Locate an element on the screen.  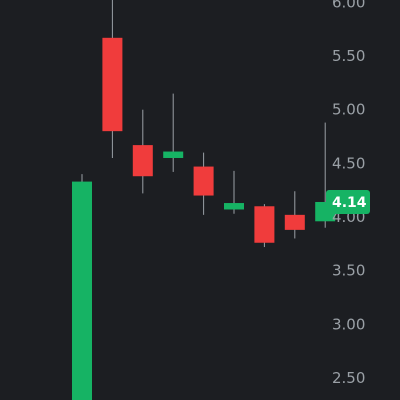
price-tick-label: 2.50 is located at coordinates (348, 378).